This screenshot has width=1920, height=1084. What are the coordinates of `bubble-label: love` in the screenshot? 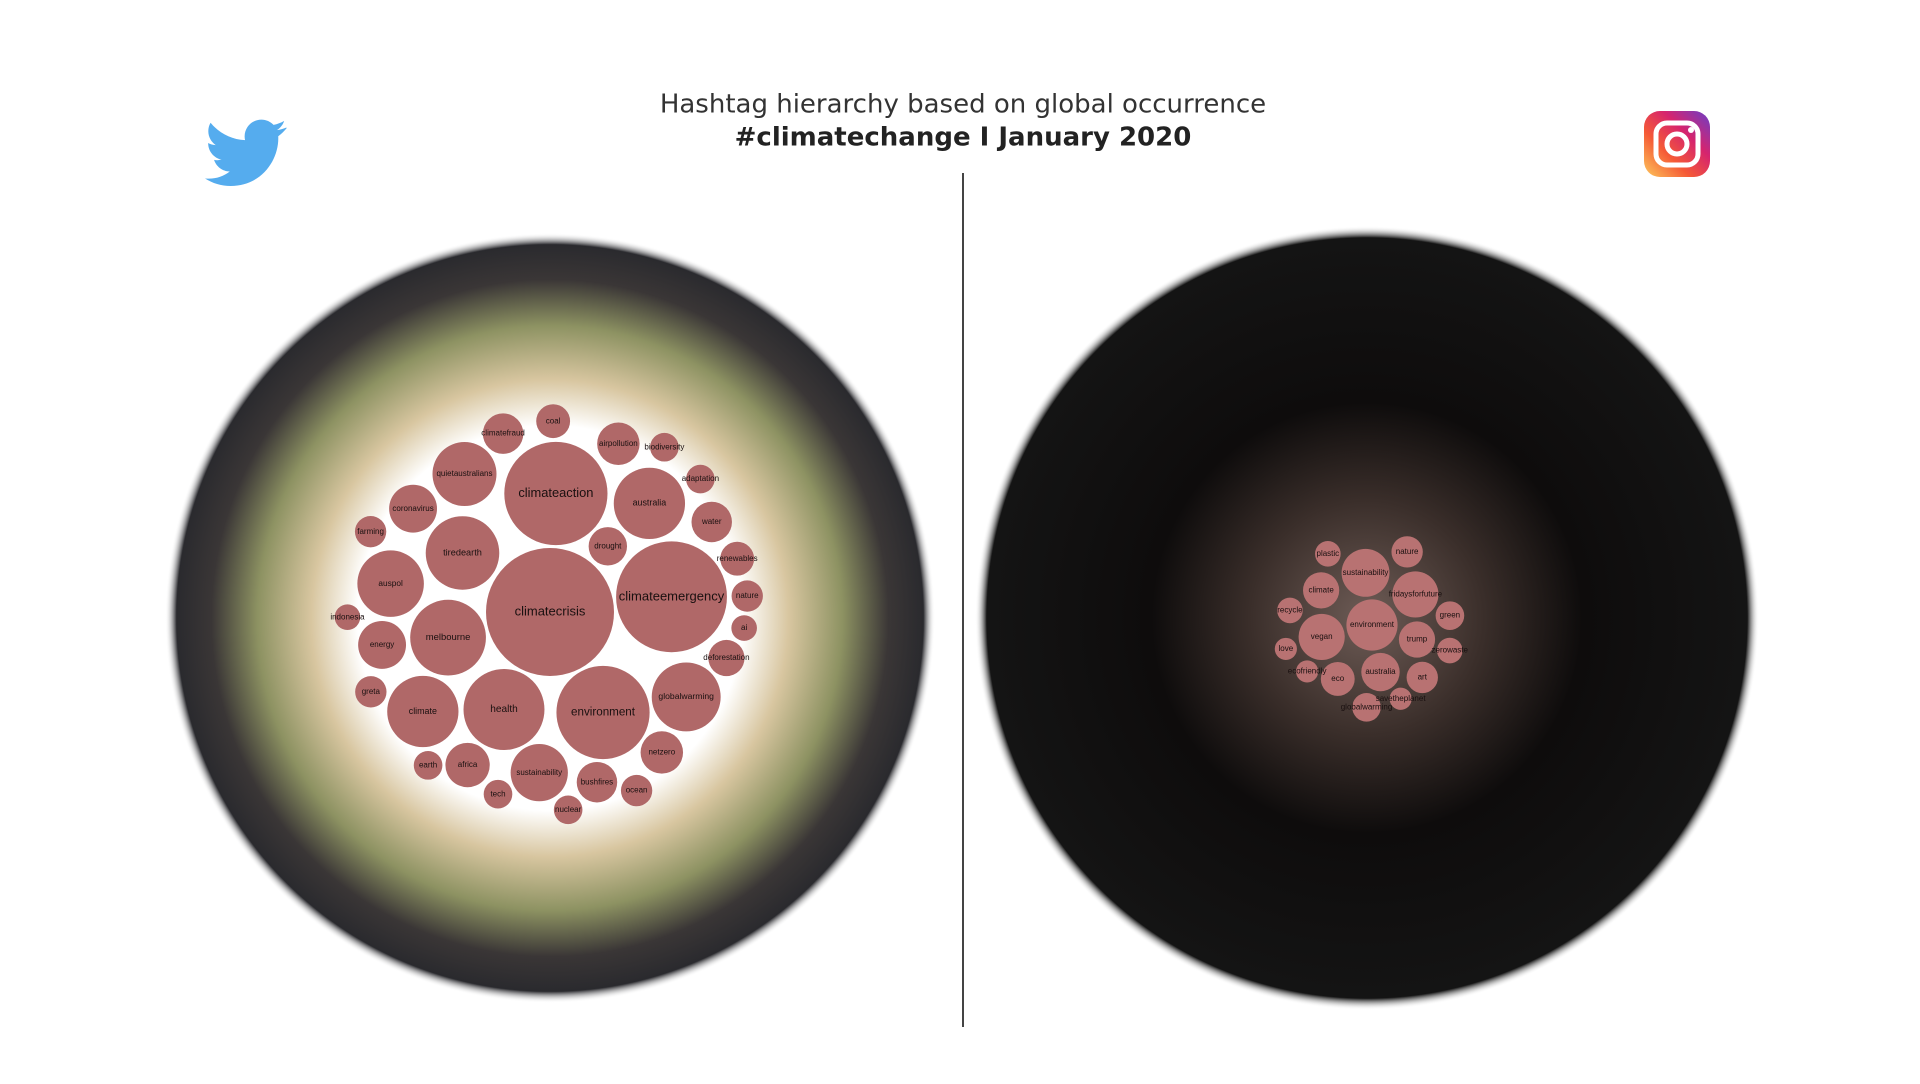 It's located at (1286, 648).